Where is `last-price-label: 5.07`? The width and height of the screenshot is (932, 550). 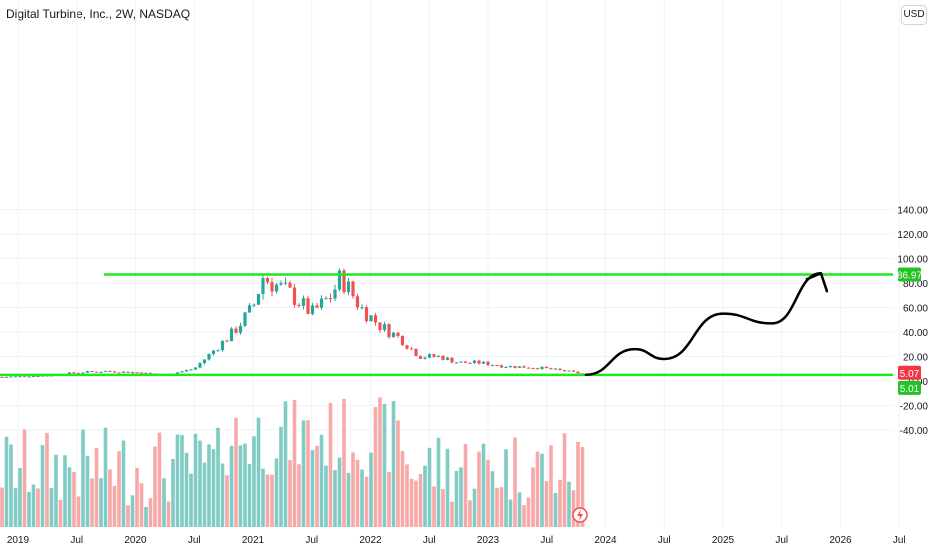 last-price-label: 5.07 is located at coordinates (910, 374).